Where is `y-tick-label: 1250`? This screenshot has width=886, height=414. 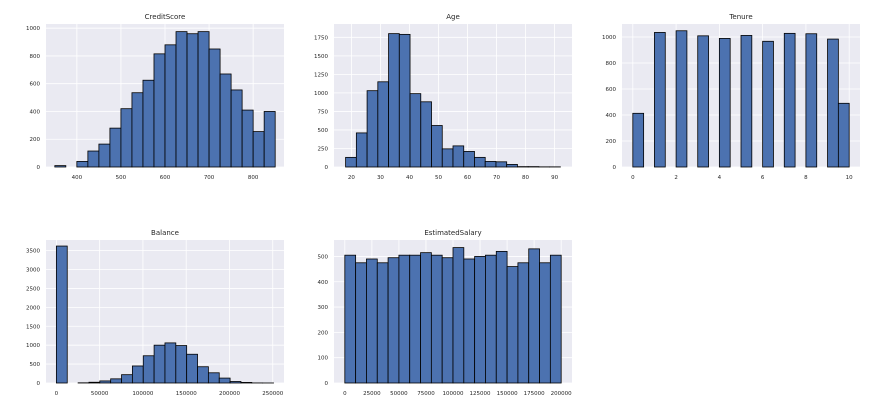
y-tick-label: 1250 is located at coordinates (321, 75).